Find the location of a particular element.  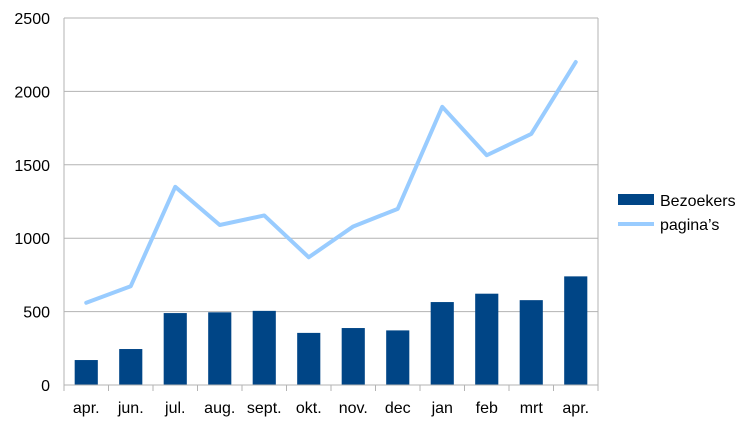

x-tick-label: mrt is located at coordinates (532, 408).